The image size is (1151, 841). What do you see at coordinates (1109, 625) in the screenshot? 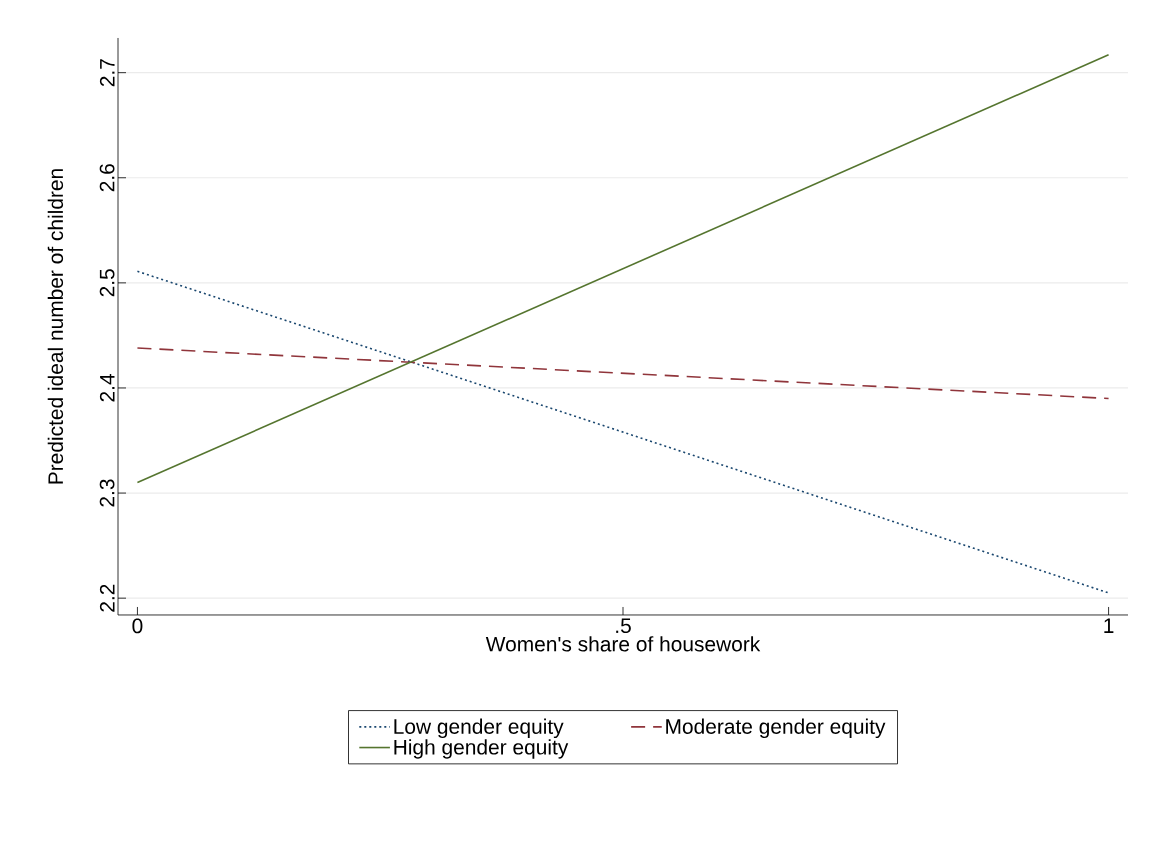
I see `x-tick-label: 1` at bounding box center [1109, 625].